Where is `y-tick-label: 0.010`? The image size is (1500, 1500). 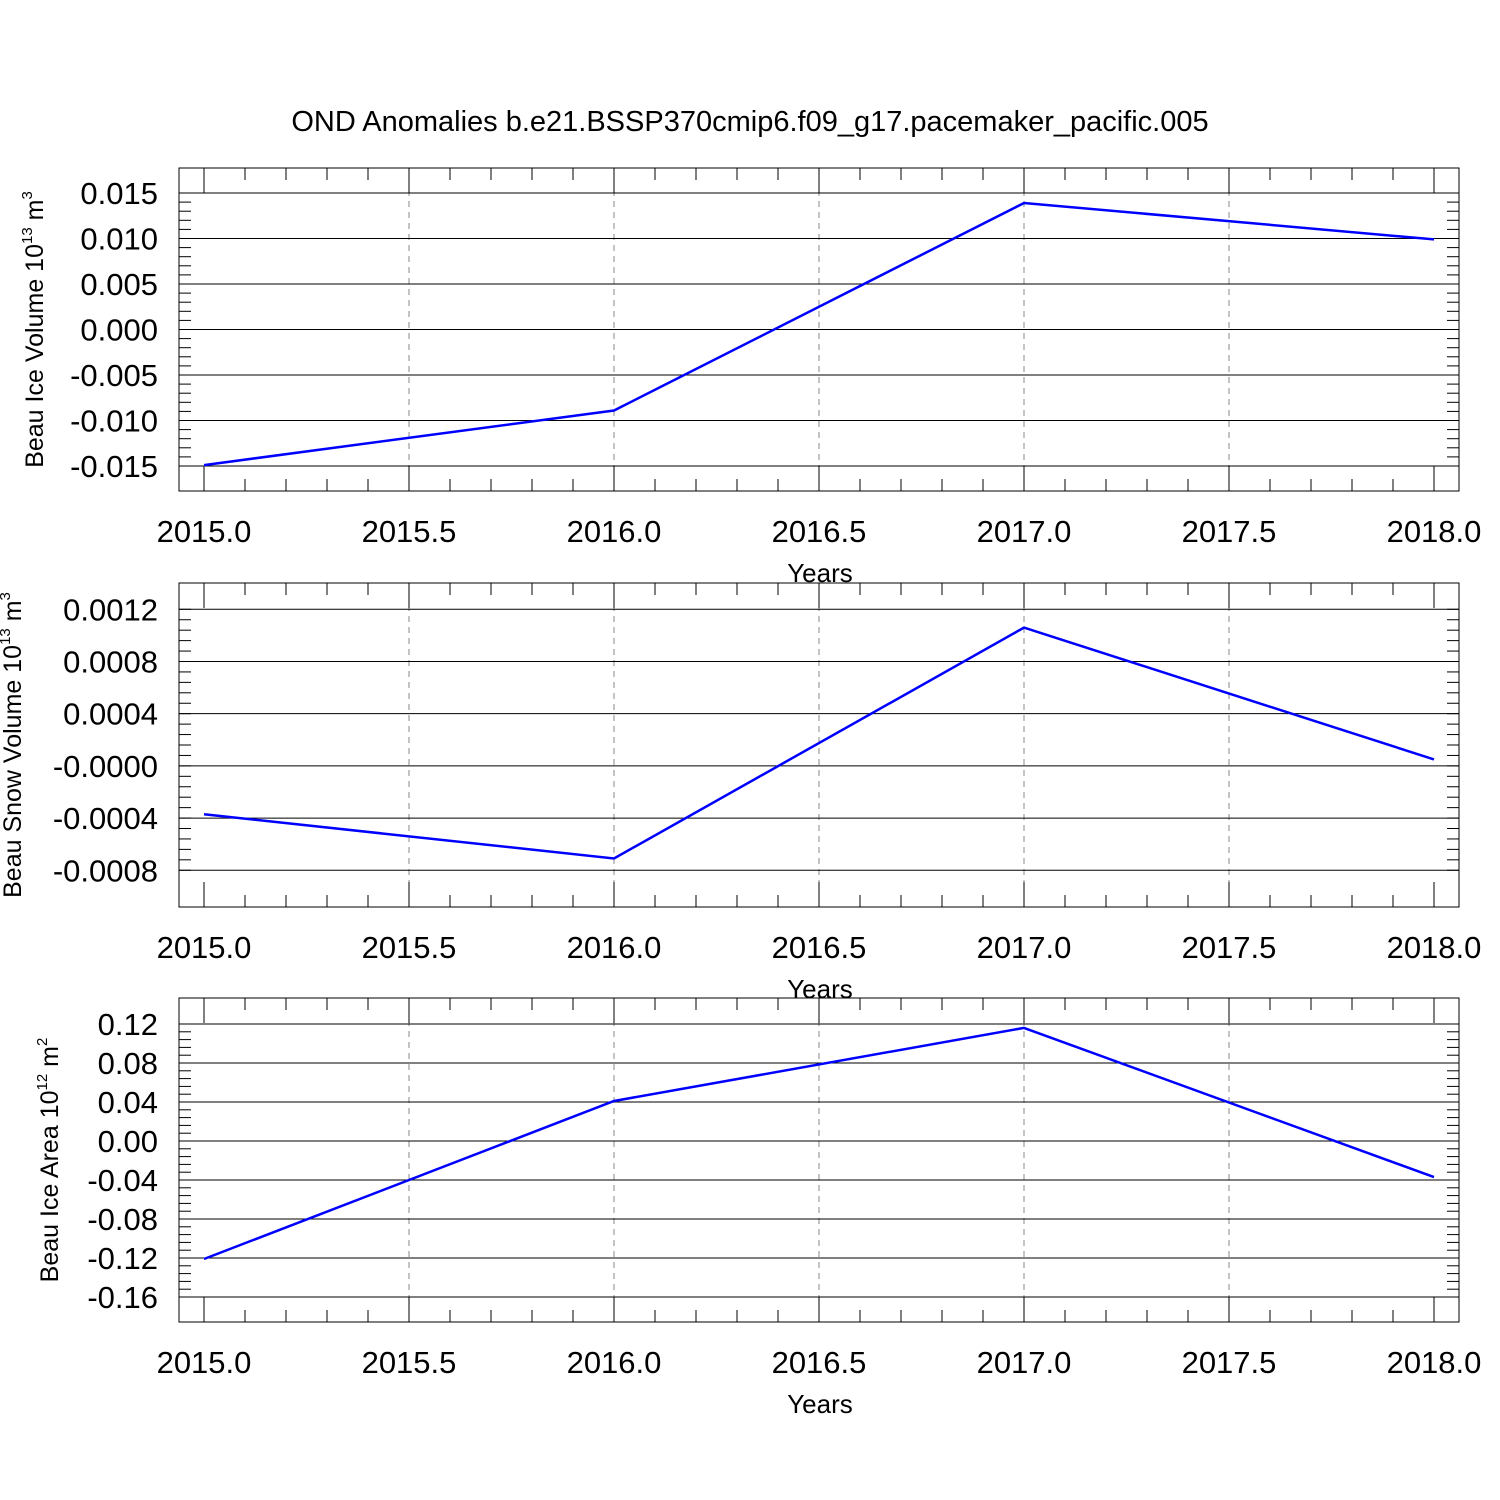
y-tick-label: 0.010 is located at coordinates (119, 239).